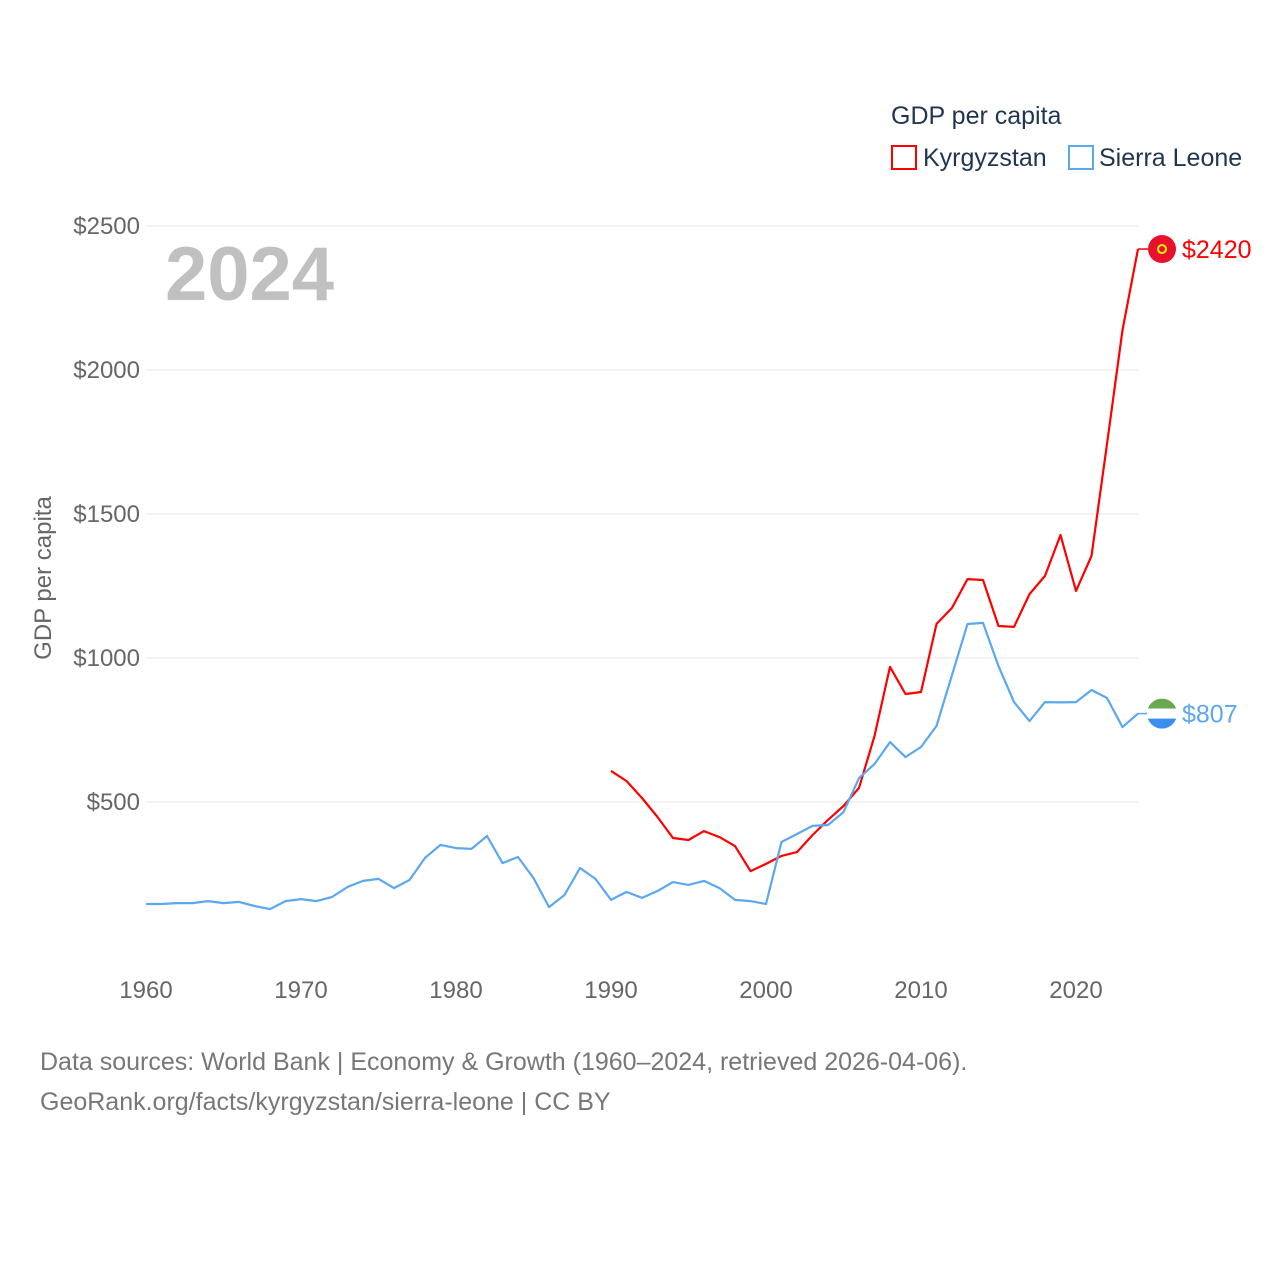 Image resolution: width=1280 pixels, height=1280 pixels. Describe the element at coordinates (106, 658) in the screenshot. I see `y-tick-label: $1000` at that location.